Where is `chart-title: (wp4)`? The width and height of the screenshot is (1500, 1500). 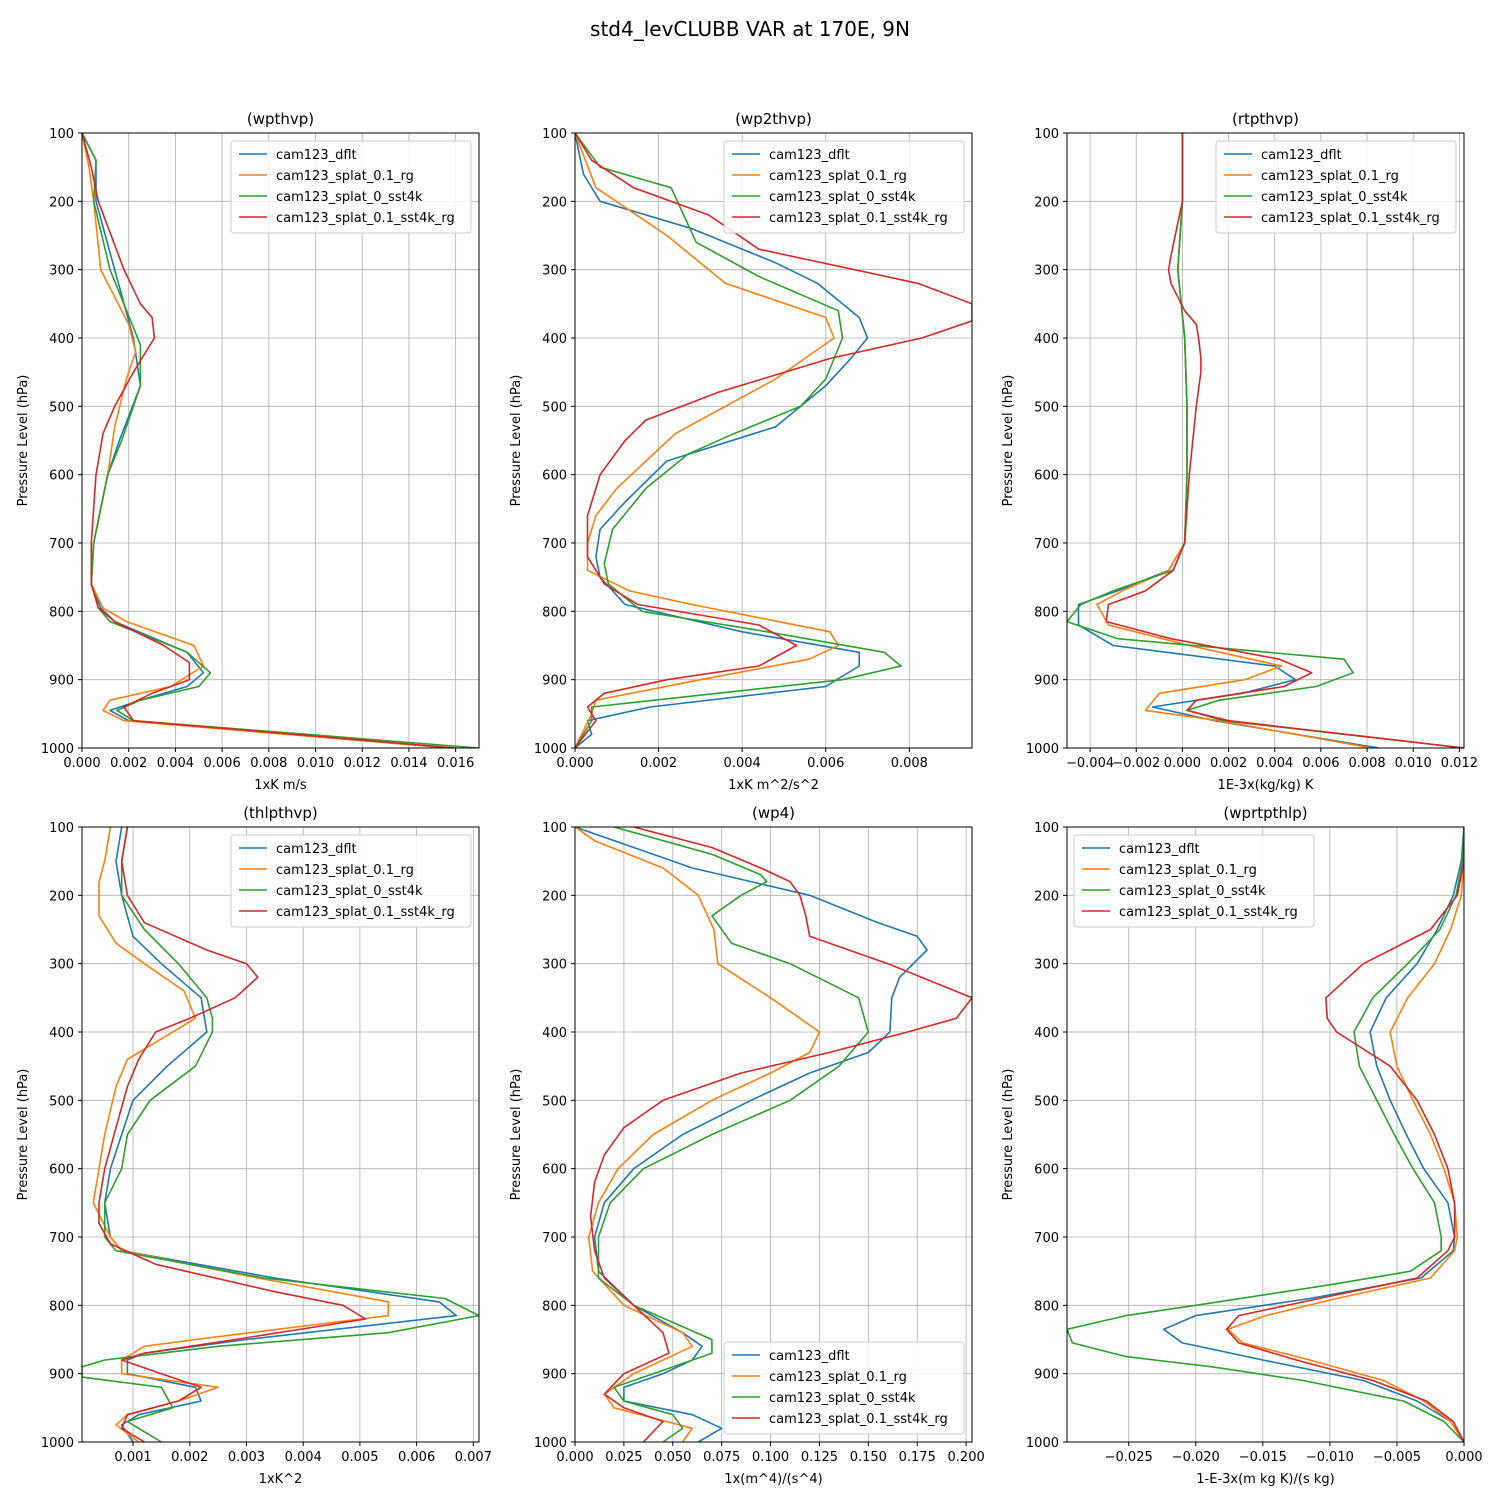
chart-title: (wp4) is located at coordinates (773, 813).